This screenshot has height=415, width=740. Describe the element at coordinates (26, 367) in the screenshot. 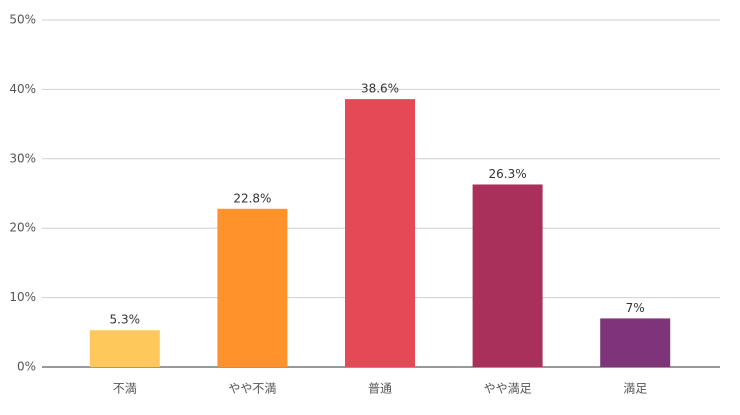

I see `y-tick-label: 0%` at that location.